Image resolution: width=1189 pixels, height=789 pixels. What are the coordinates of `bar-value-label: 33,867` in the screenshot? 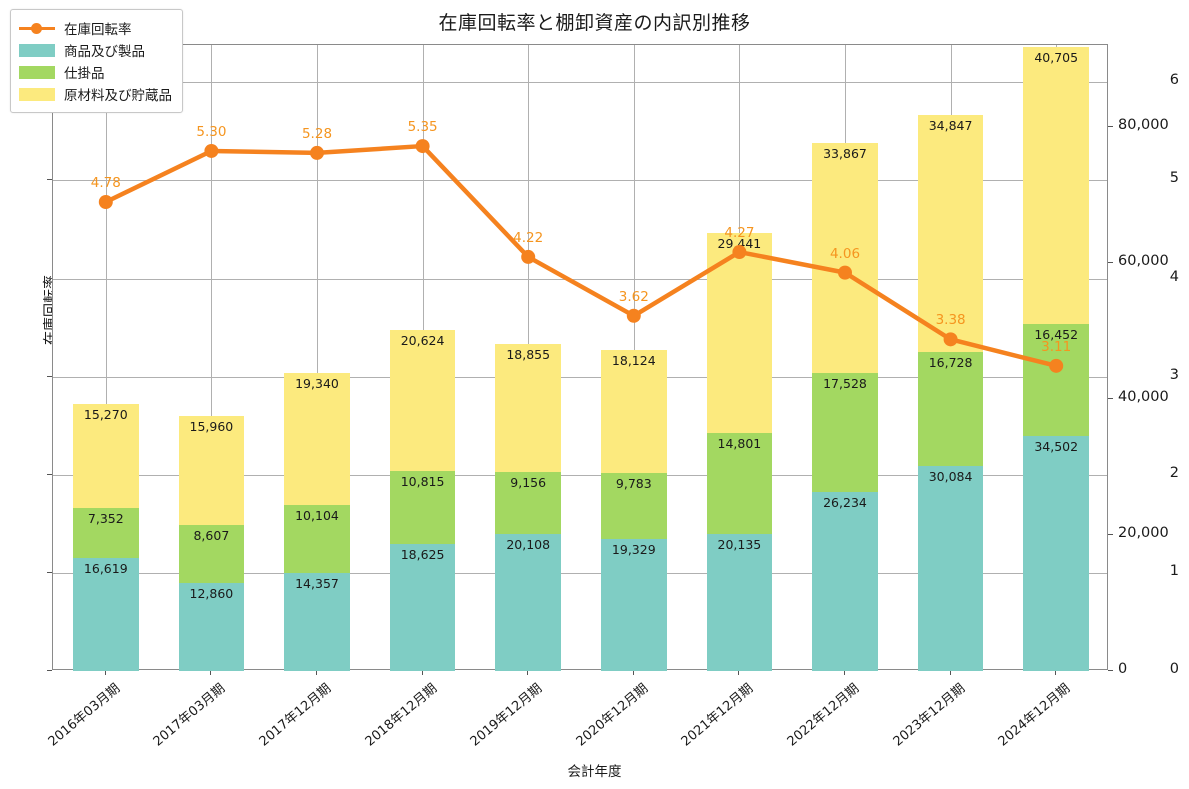 It's located at (845, 153).